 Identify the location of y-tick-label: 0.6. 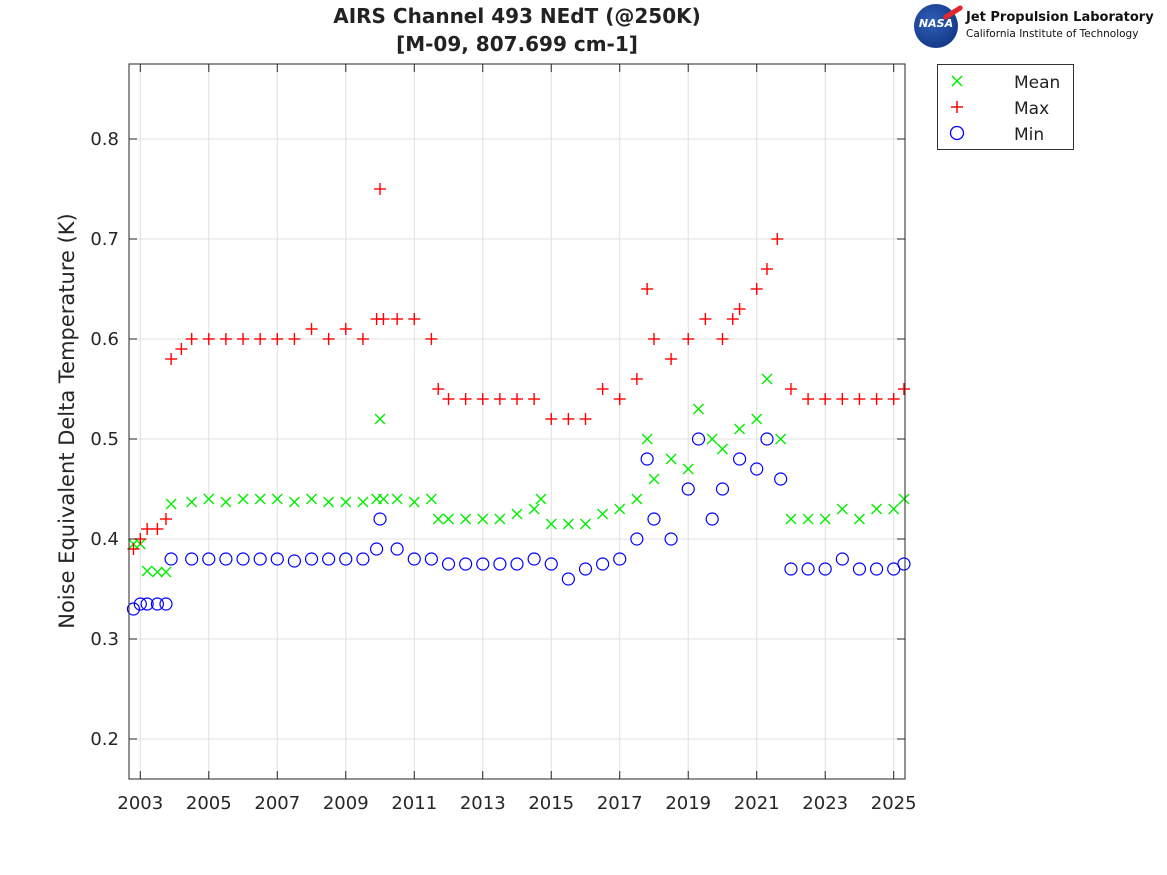
(104, 339).